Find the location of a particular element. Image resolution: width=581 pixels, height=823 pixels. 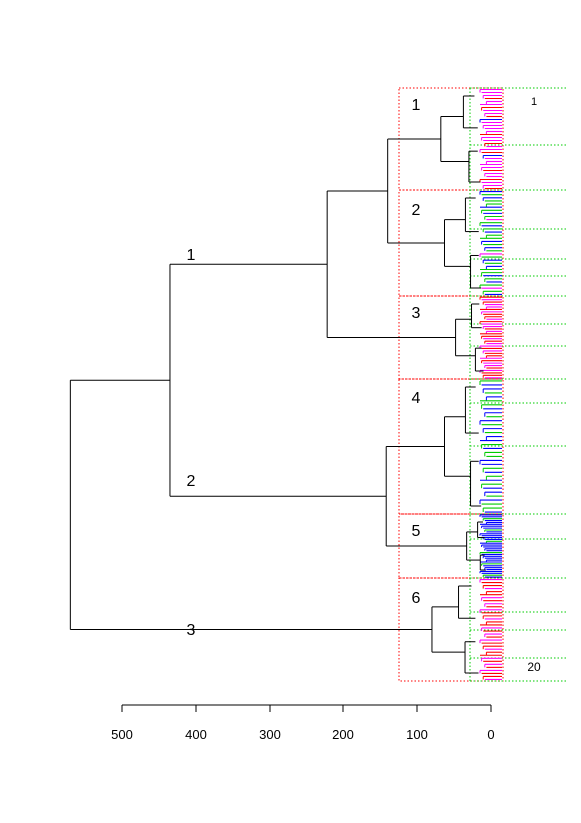

box-label-2: 2 is located at coordinates (416, 210).